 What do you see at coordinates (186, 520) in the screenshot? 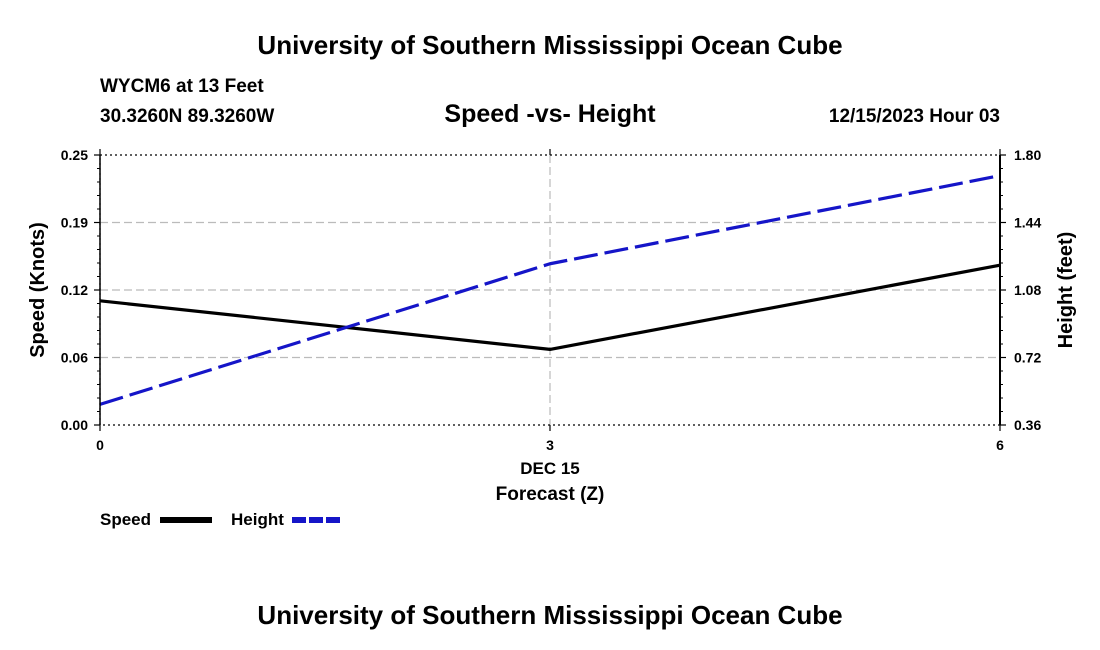
I see `legend-speed-swatch` at bounding box center [186, 520].